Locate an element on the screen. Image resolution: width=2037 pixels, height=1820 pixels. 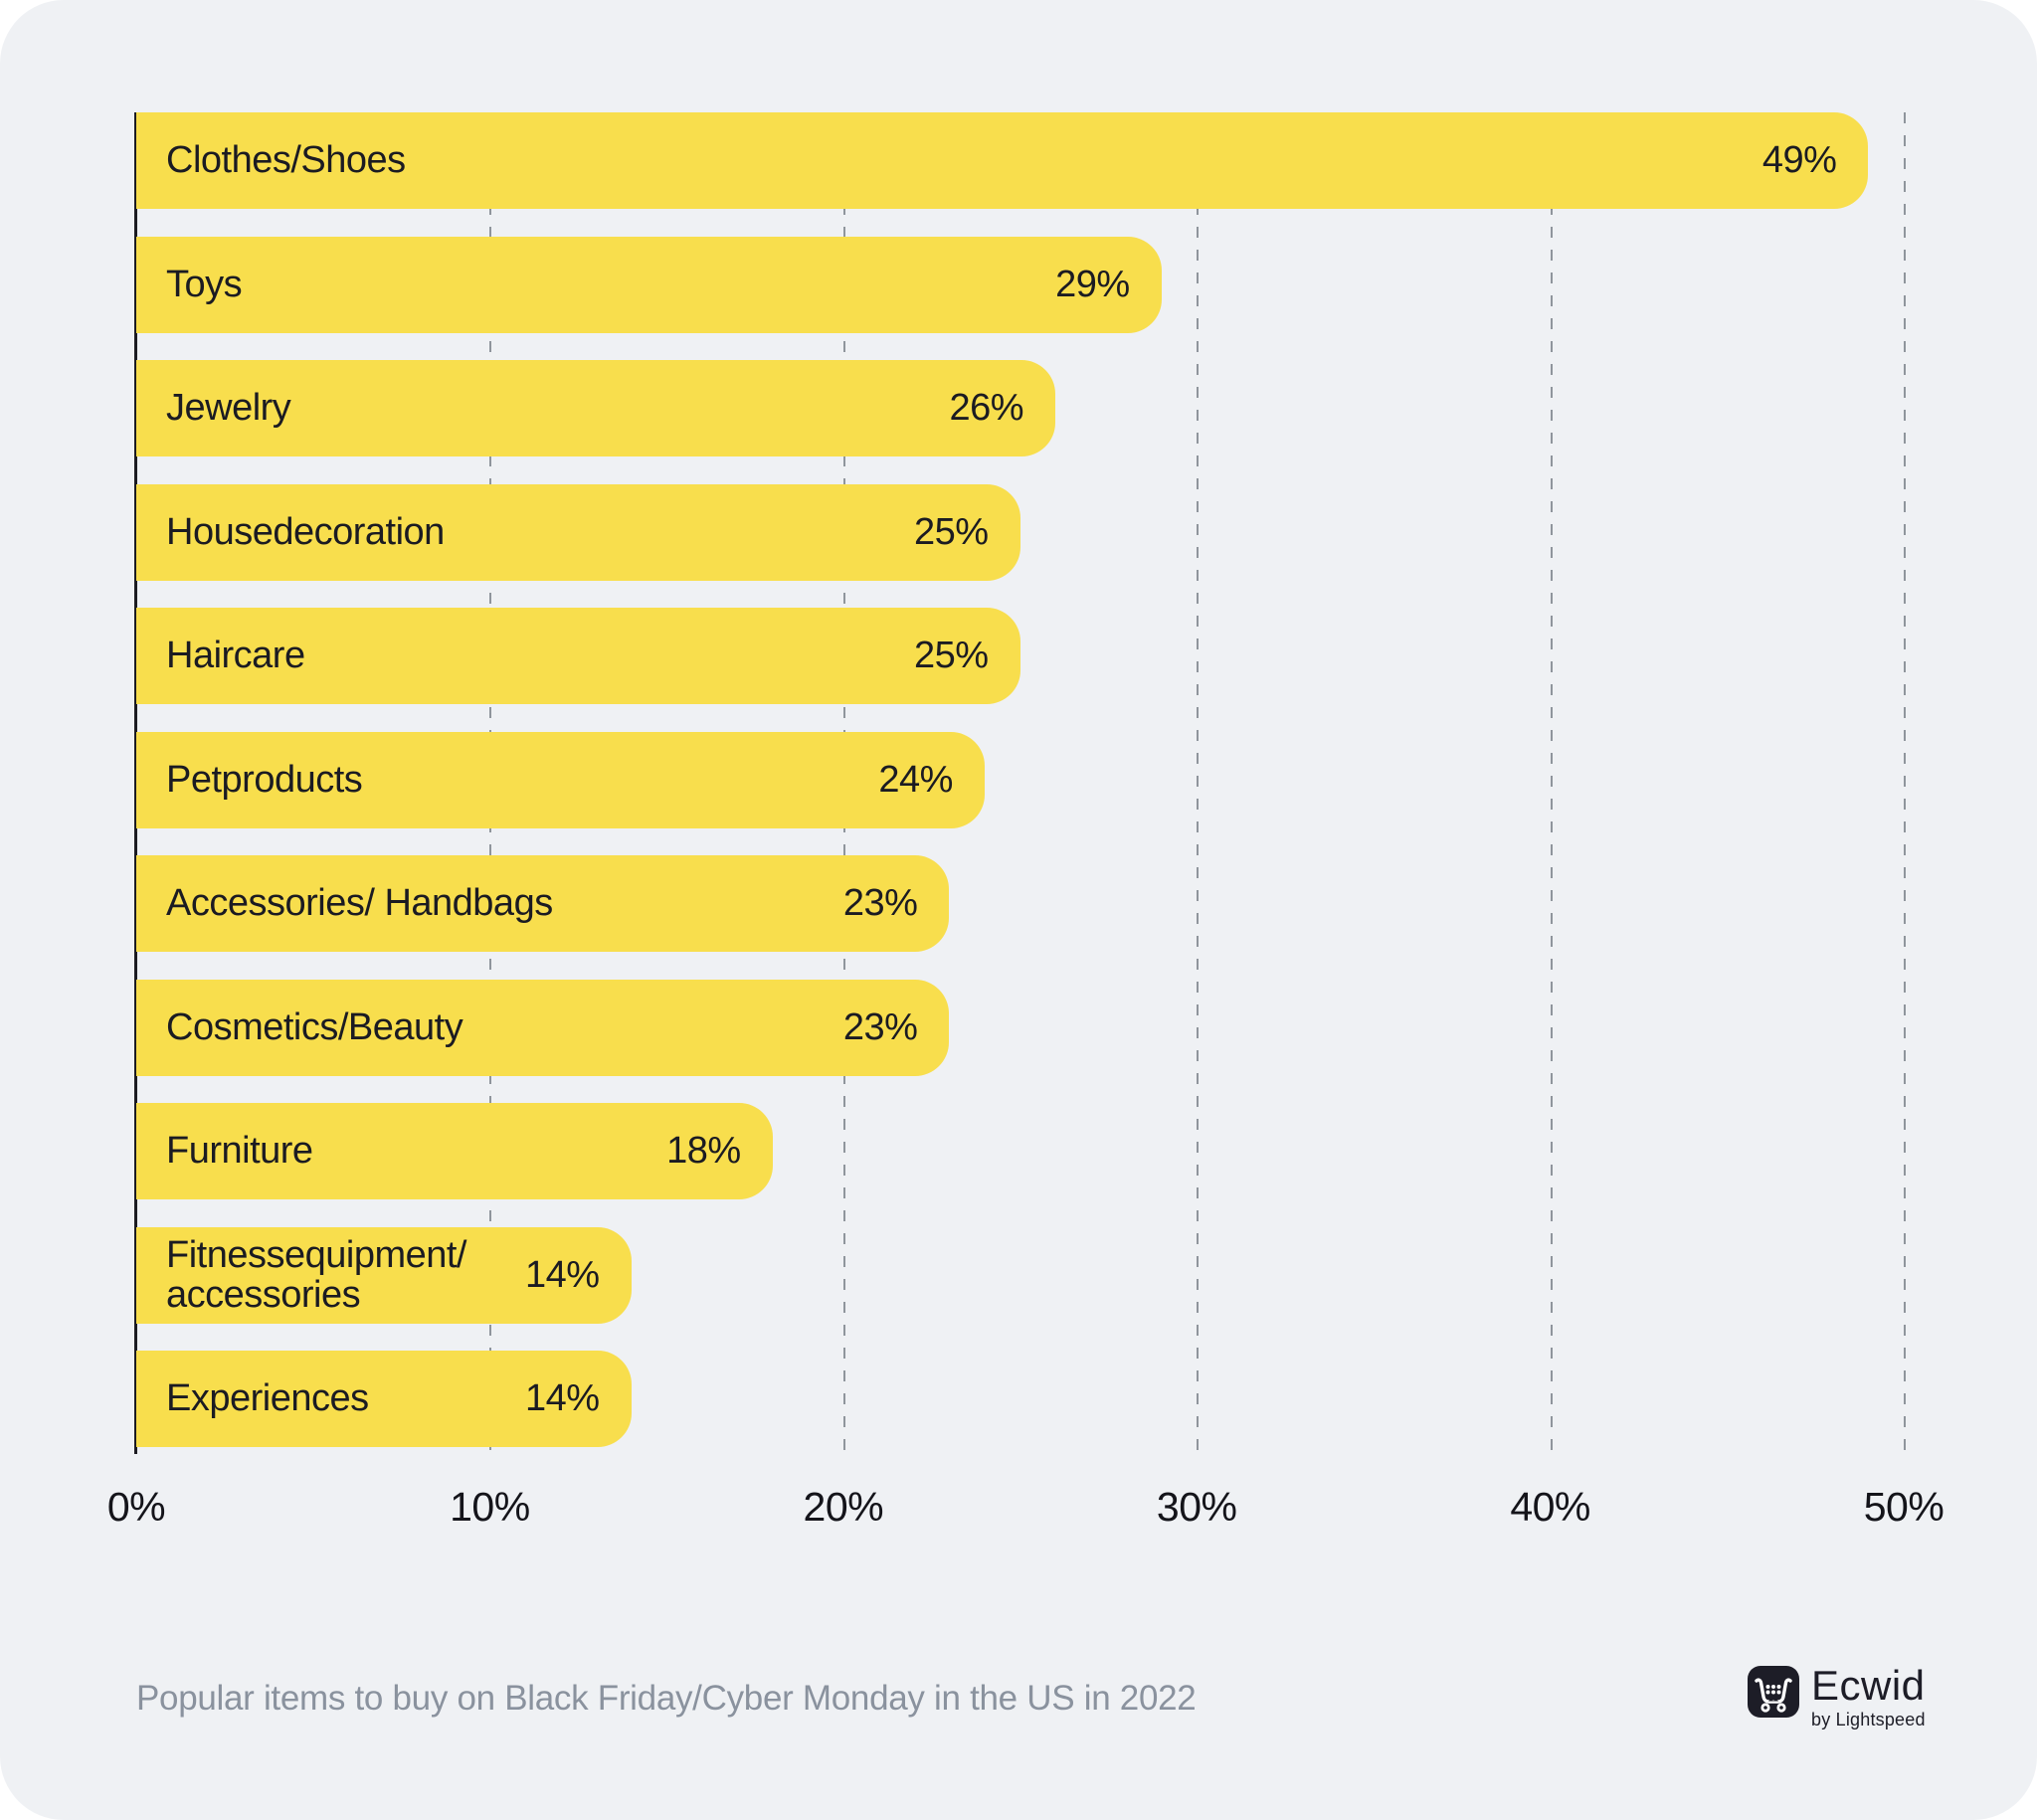
ecwid-logo: Ecwid by Lightspeed is located at coordinates (1836, 1697).